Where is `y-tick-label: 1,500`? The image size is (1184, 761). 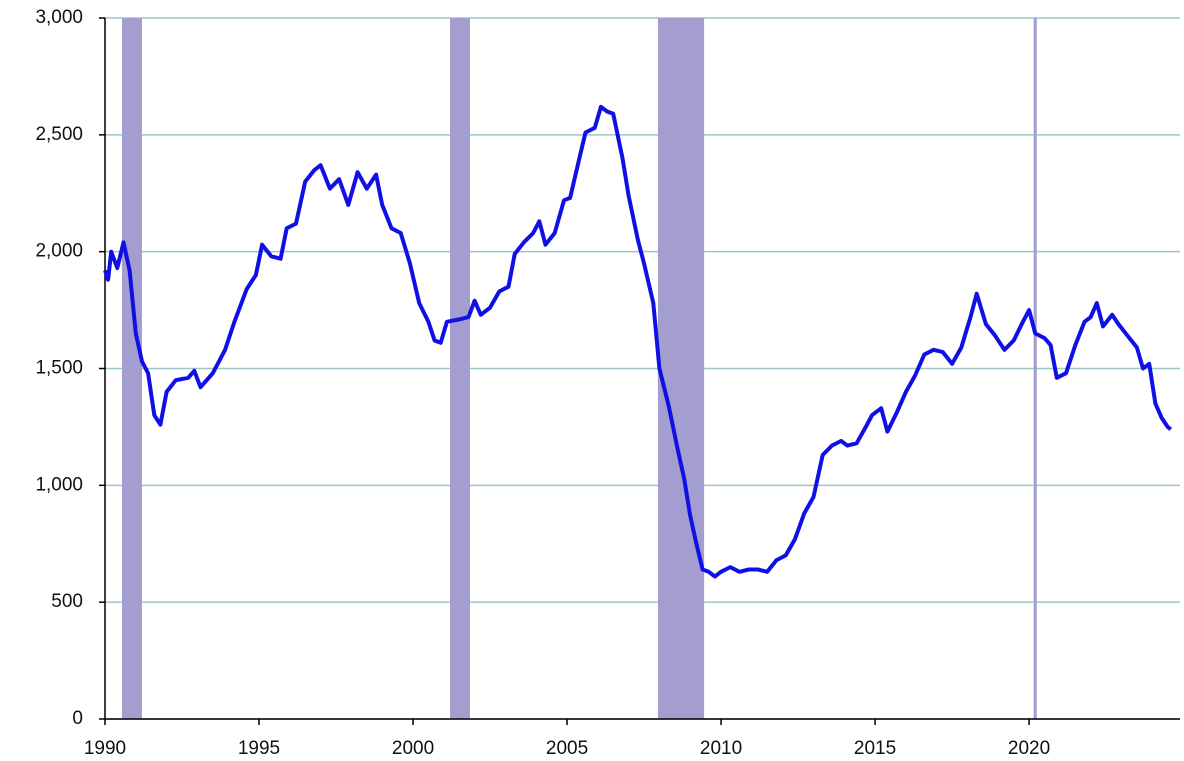
y-tick-label: 1,500 is located at coordinates (59, 368).